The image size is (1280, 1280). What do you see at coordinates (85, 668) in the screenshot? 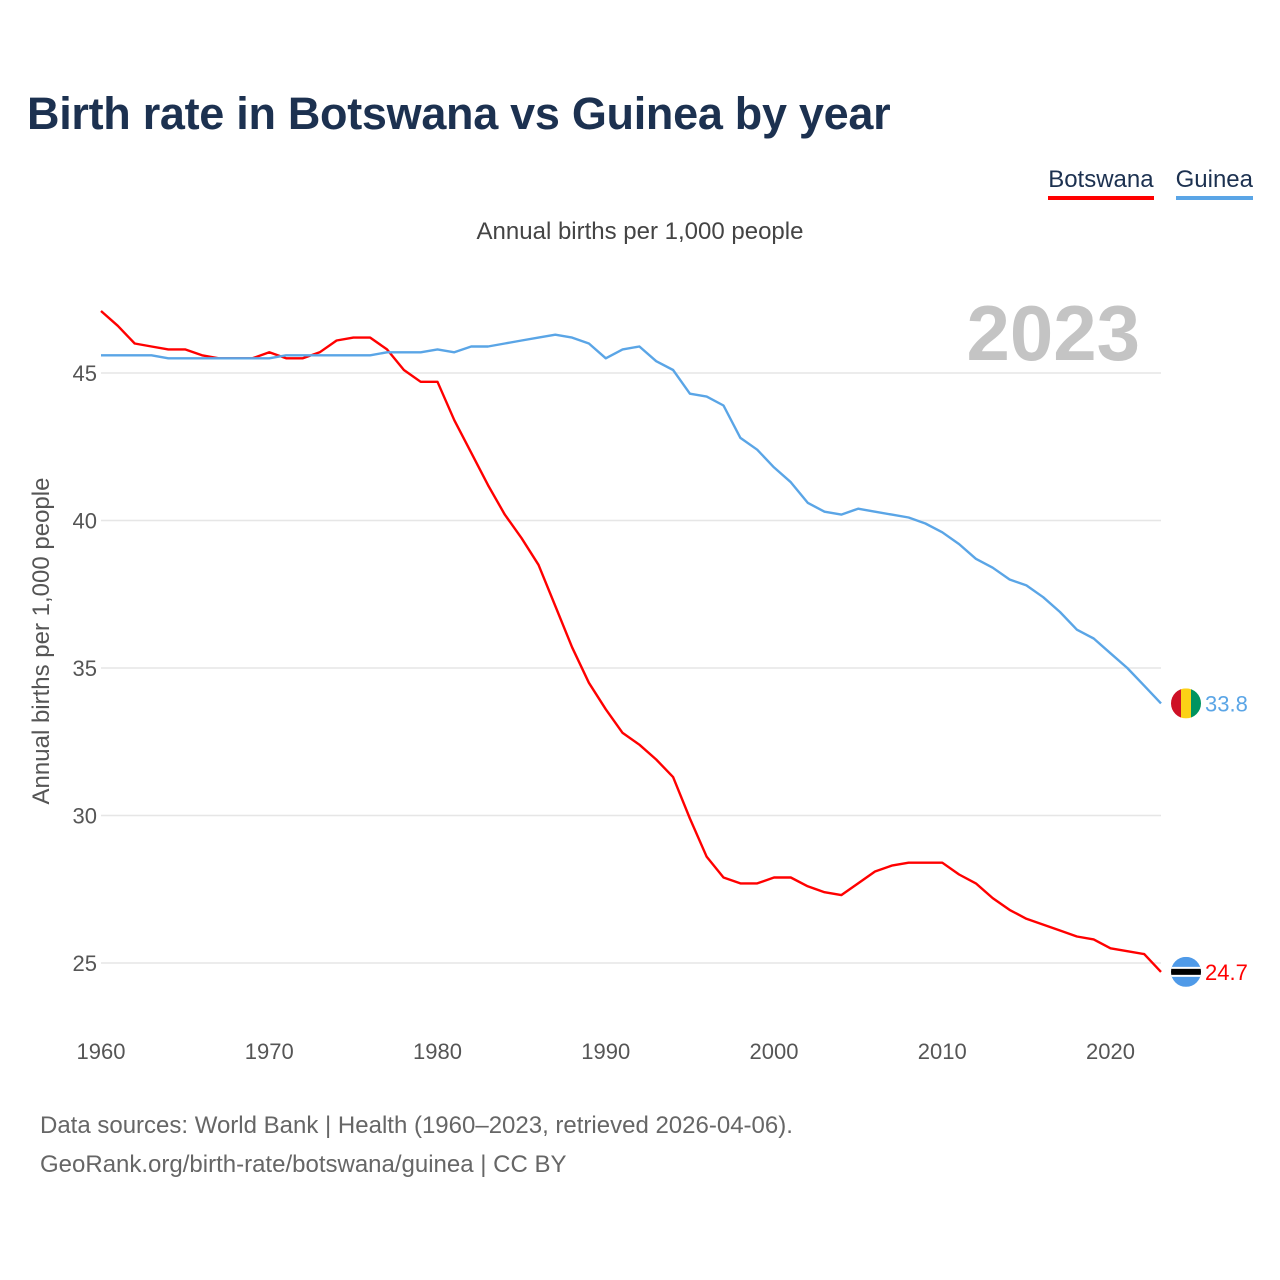
I see `y-tick-label-35: 35` at bounding box center [85, 668].